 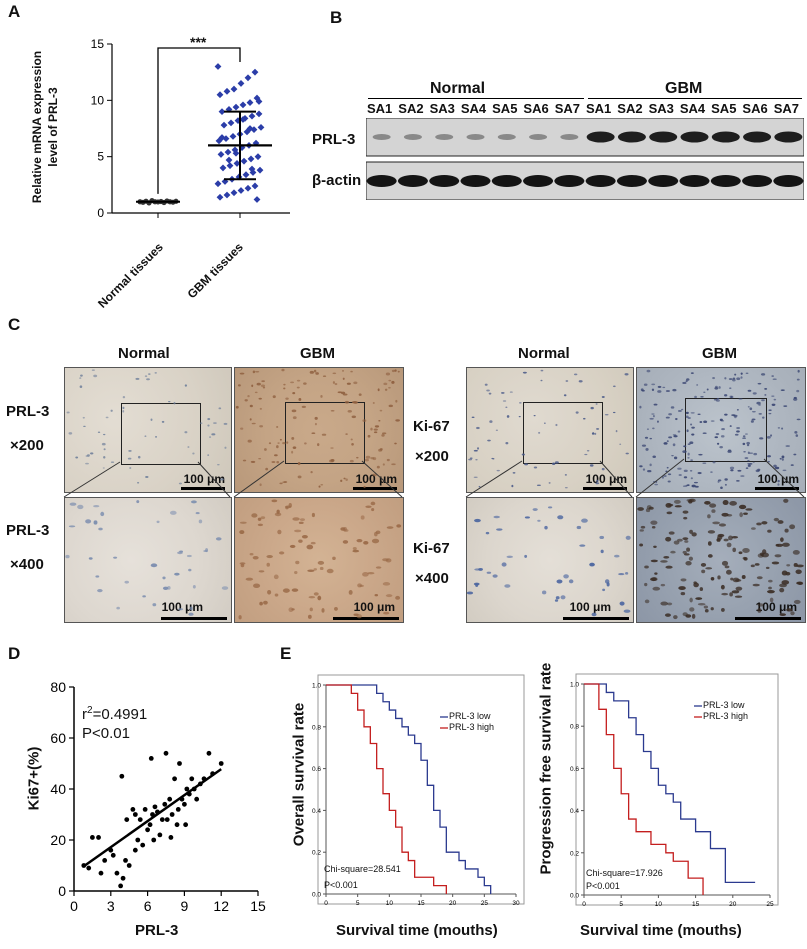 I want to click on tick-label-x: 25, so click(x=485, y=903).